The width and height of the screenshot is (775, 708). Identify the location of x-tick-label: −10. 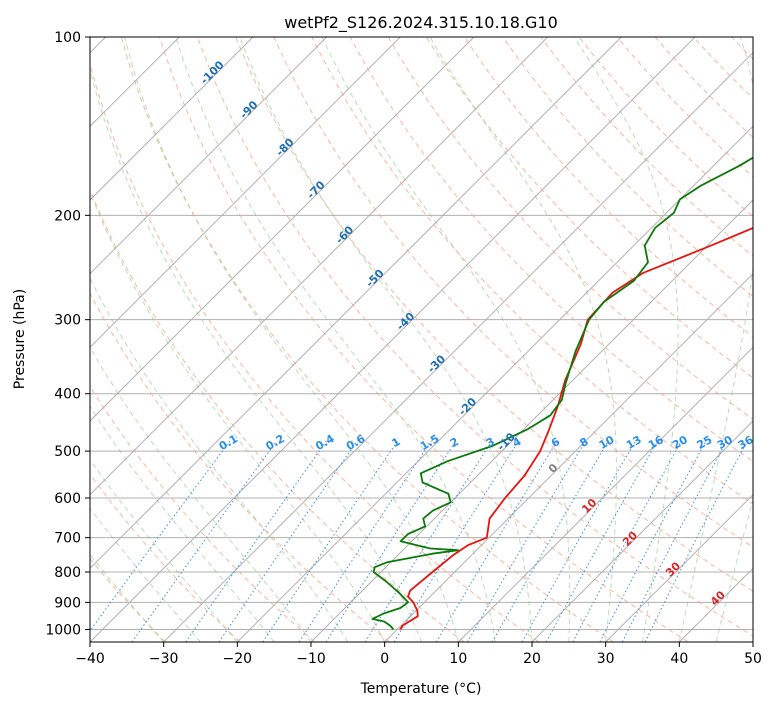
(311, 659).